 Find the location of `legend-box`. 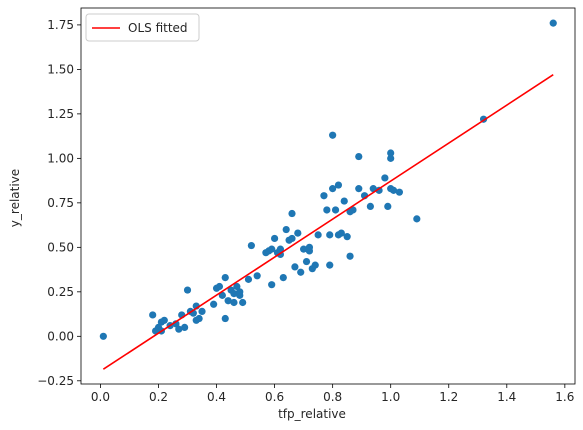

legend-box is located at coordinates (142, 27).